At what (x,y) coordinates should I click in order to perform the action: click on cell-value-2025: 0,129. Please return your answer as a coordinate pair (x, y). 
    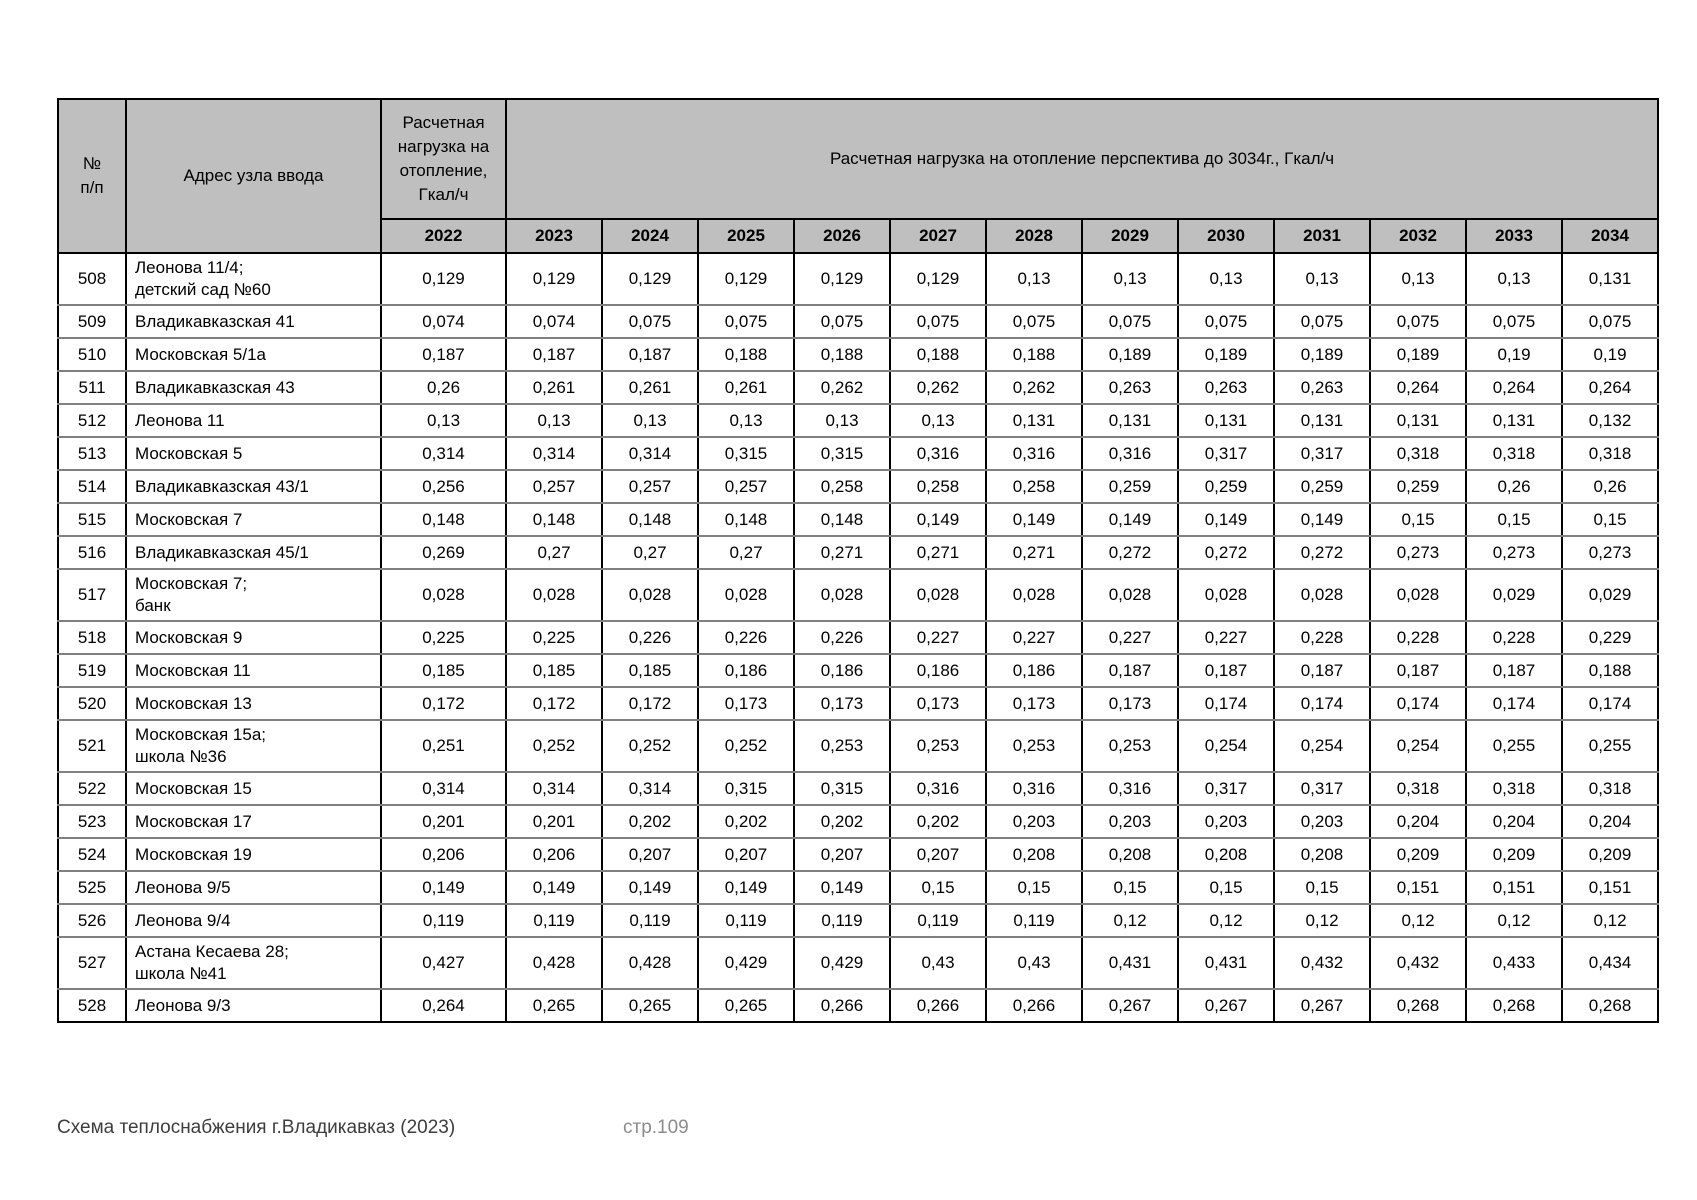
    Looking at the image, I should click on (746, 279).